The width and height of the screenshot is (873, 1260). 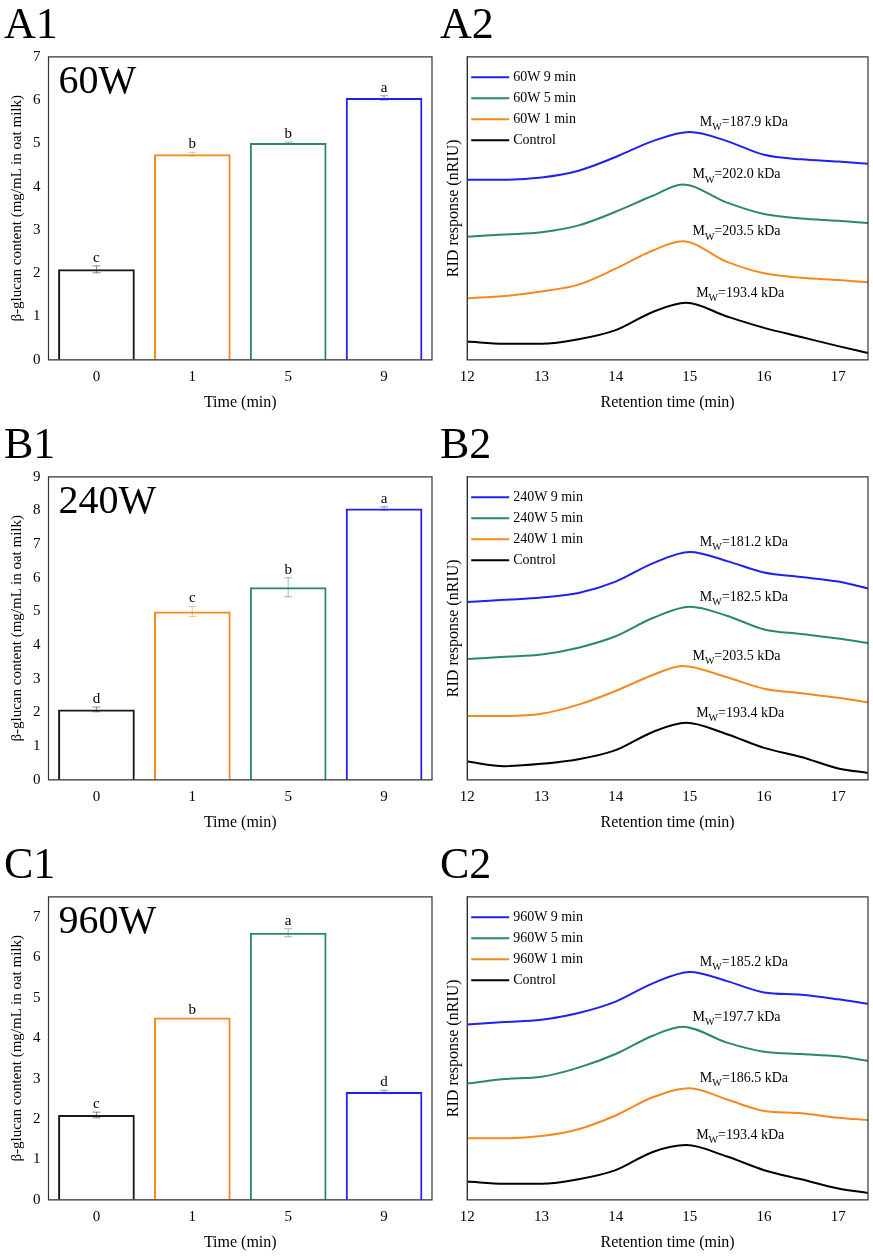 What do you see at coordinates (548, 538) in the screenshot?
I see `legend-label: 240W 1 min` at bounding box center [548, 538].